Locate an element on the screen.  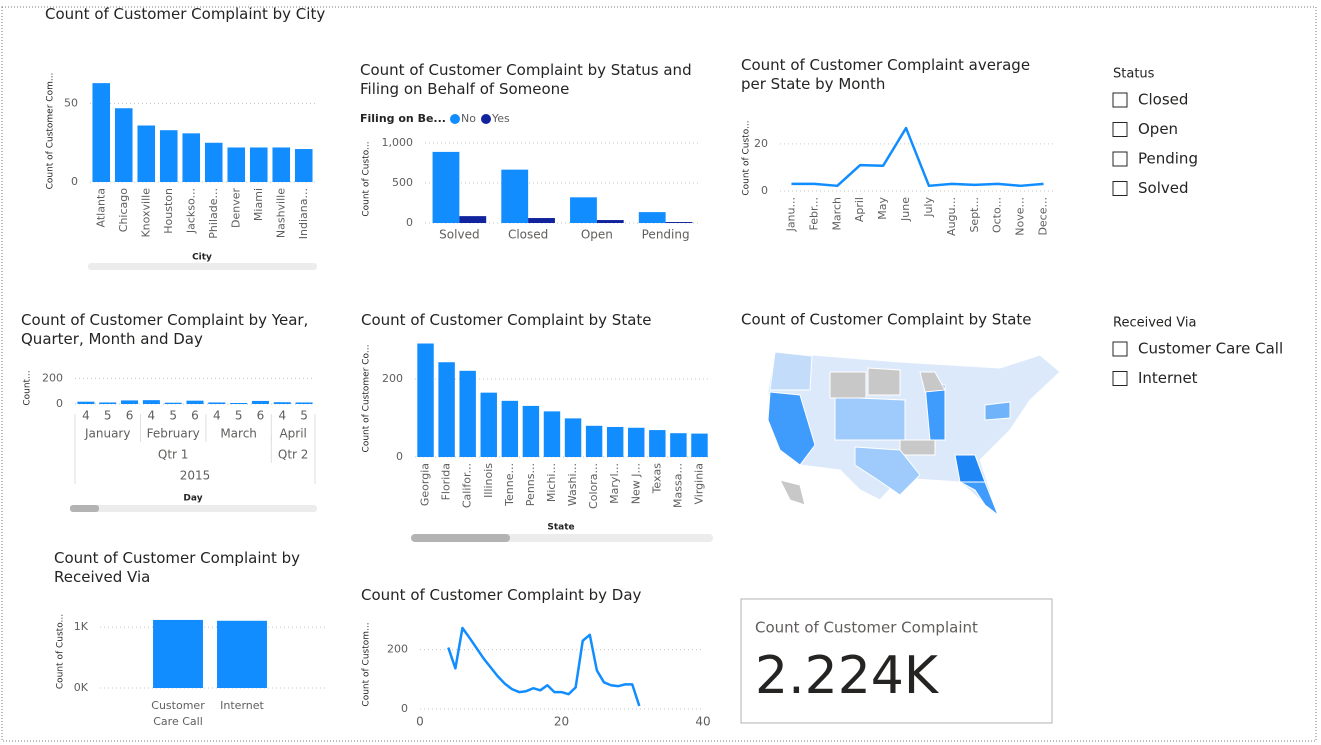
x-tick-label: Houston is located at coordinates (168, 211).